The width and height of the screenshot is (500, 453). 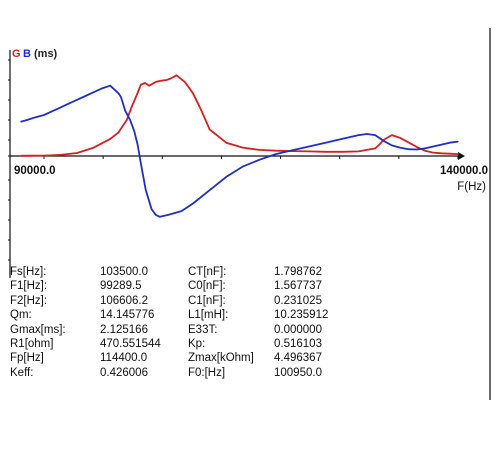 I want to click on param-value: 2.125166, so click(x=124, y=329).